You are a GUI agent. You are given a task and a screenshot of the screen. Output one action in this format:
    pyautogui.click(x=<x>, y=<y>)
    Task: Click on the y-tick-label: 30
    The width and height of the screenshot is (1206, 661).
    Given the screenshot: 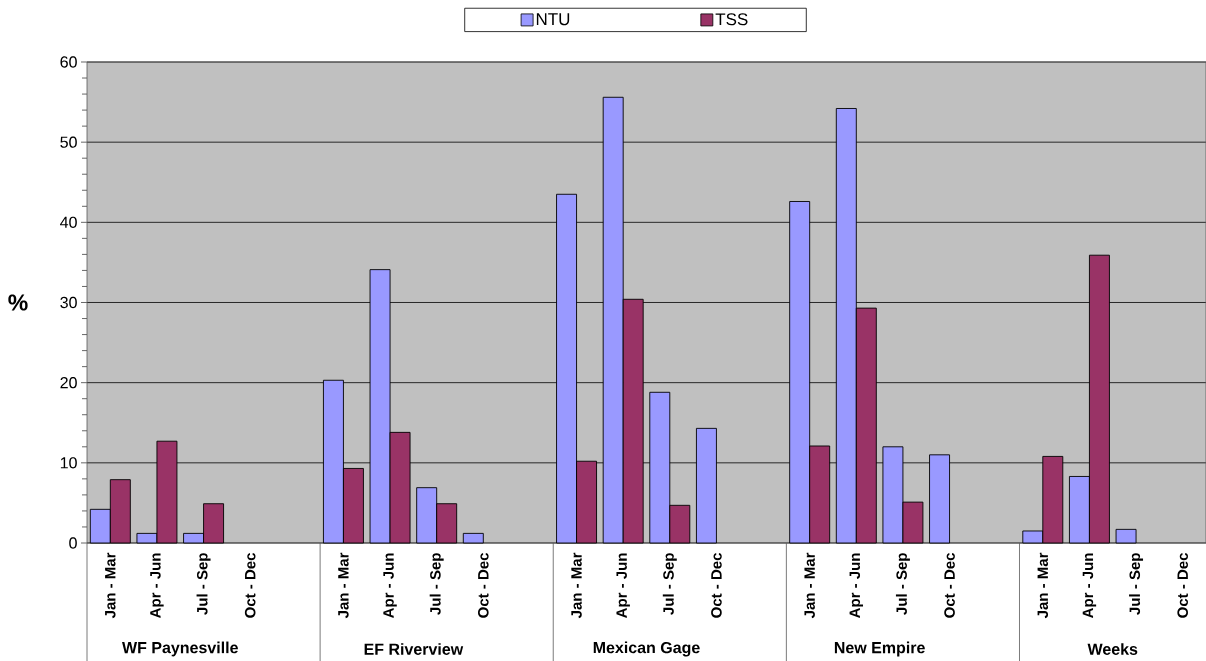 What is the action you would take?
    pyautogui.click(x=68, y=302)
    